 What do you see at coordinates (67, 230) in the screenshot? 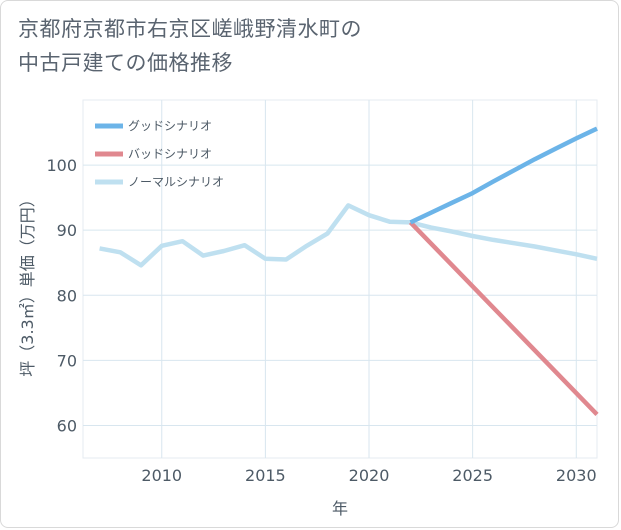
I see `y-tick-label: 90` at bounding box center [67, 230].